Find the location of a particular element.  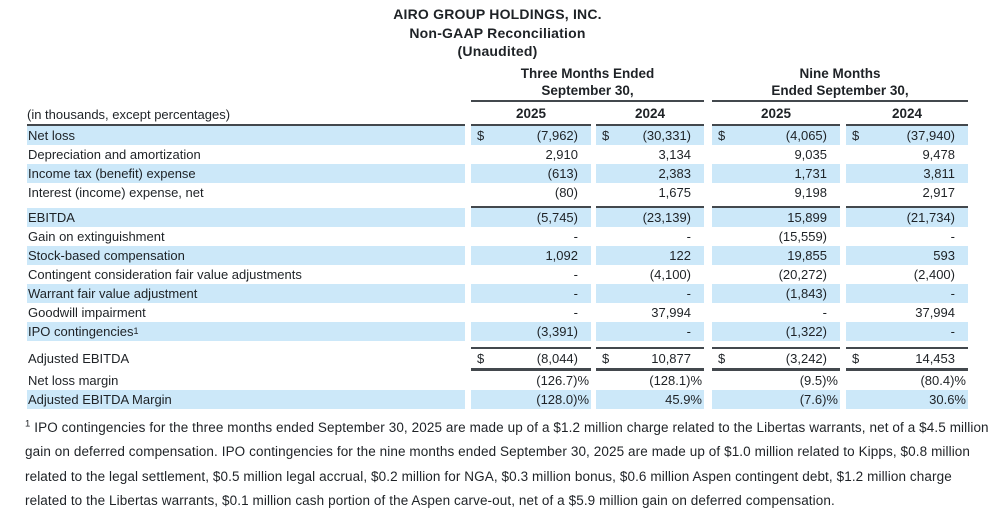

cell-value: (80.4)% is located at coordinates (943, 380).